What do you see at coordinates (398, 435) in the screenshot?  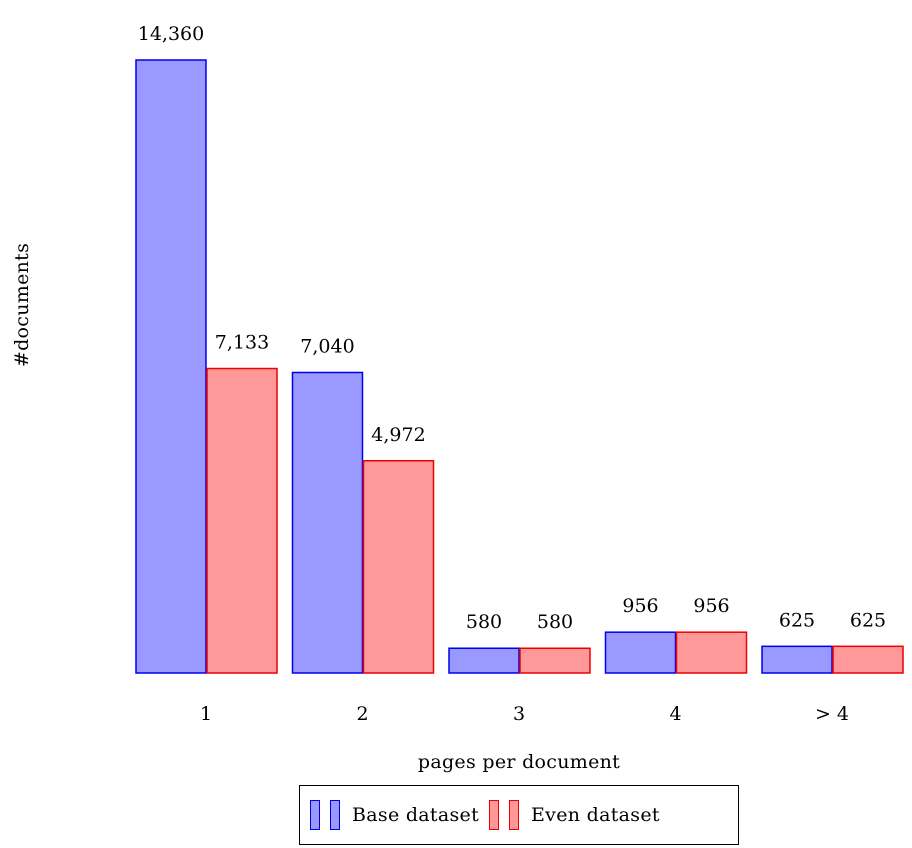 I see `data-label-even-1: 4,972` at bounding box center [398, 435].